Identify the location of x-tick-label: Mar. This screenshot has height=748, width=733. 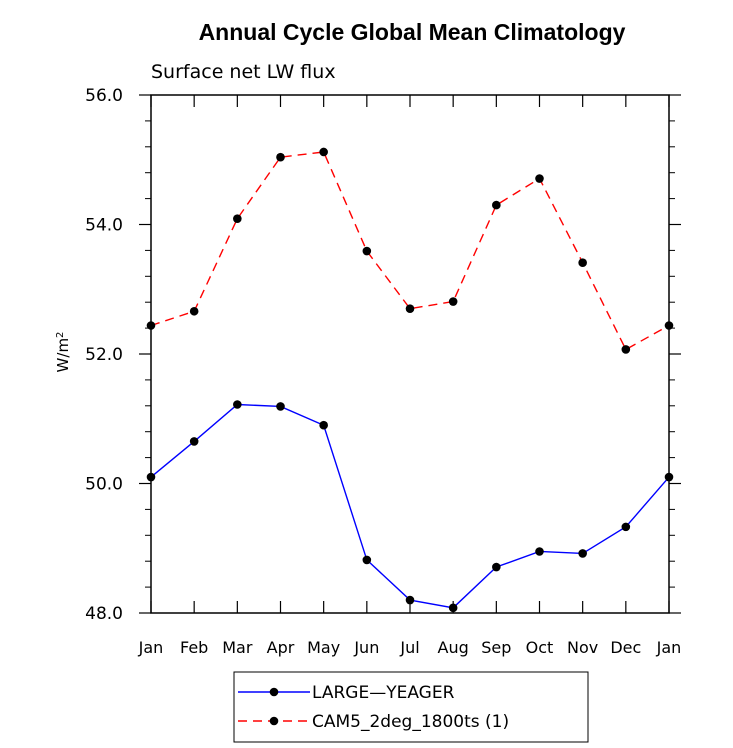
(237, 647).